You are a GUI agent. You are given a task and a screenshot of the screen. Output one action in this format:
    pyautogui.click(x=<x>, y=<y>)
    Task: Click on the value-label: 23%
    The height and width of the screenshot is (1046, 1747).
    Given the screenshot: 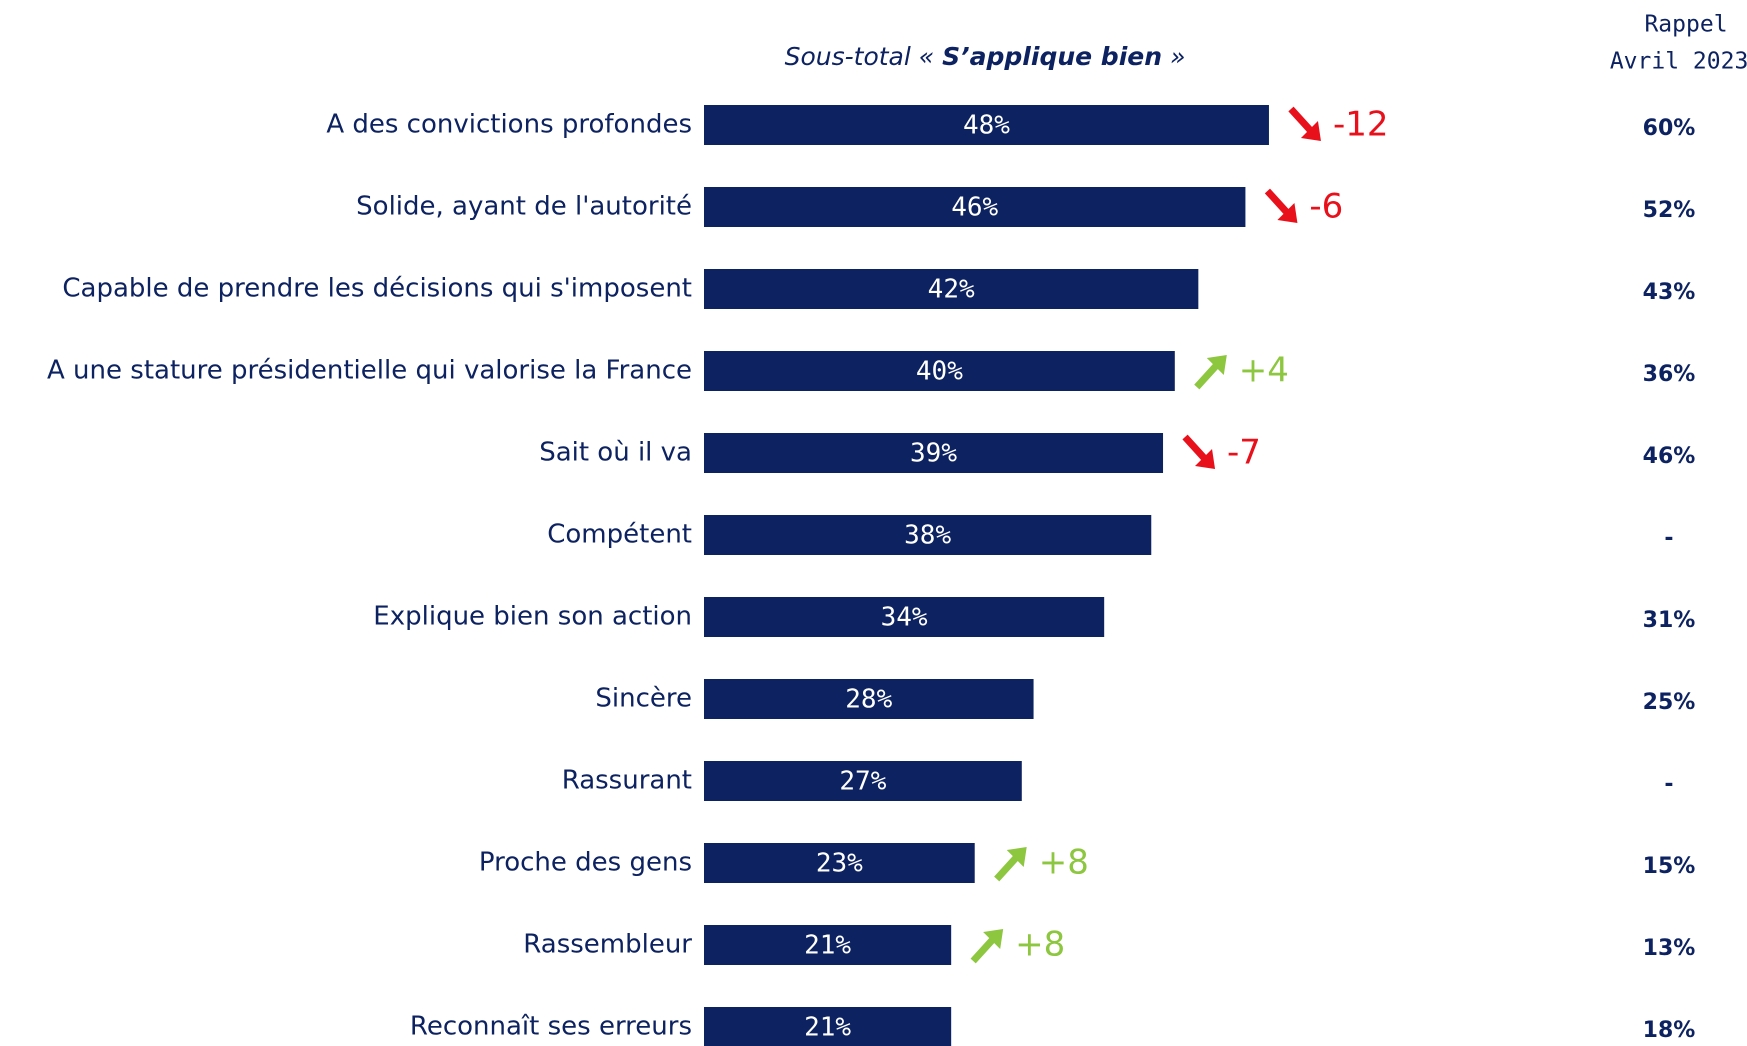 What is the action you would take?
    pyautogui.click(x=839, y=864)
    